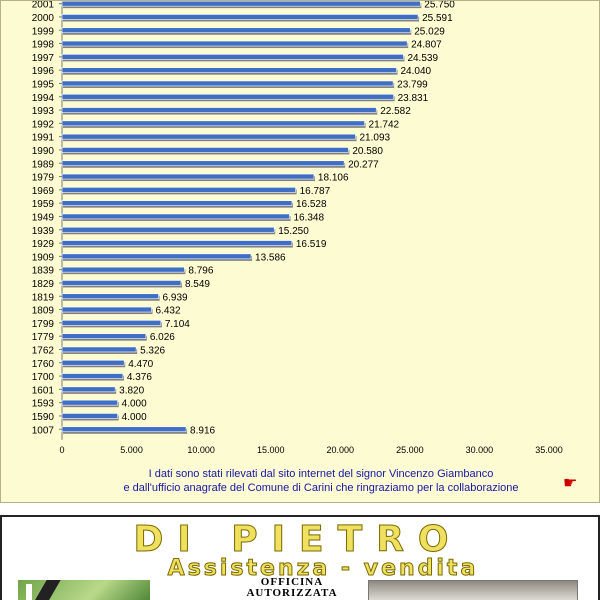 This screenshot has height=600, width=600. What do you see at coordinates (202, 430) in the screenshot?
I see `data-label: 8.916` at bounding box center [202, 430].